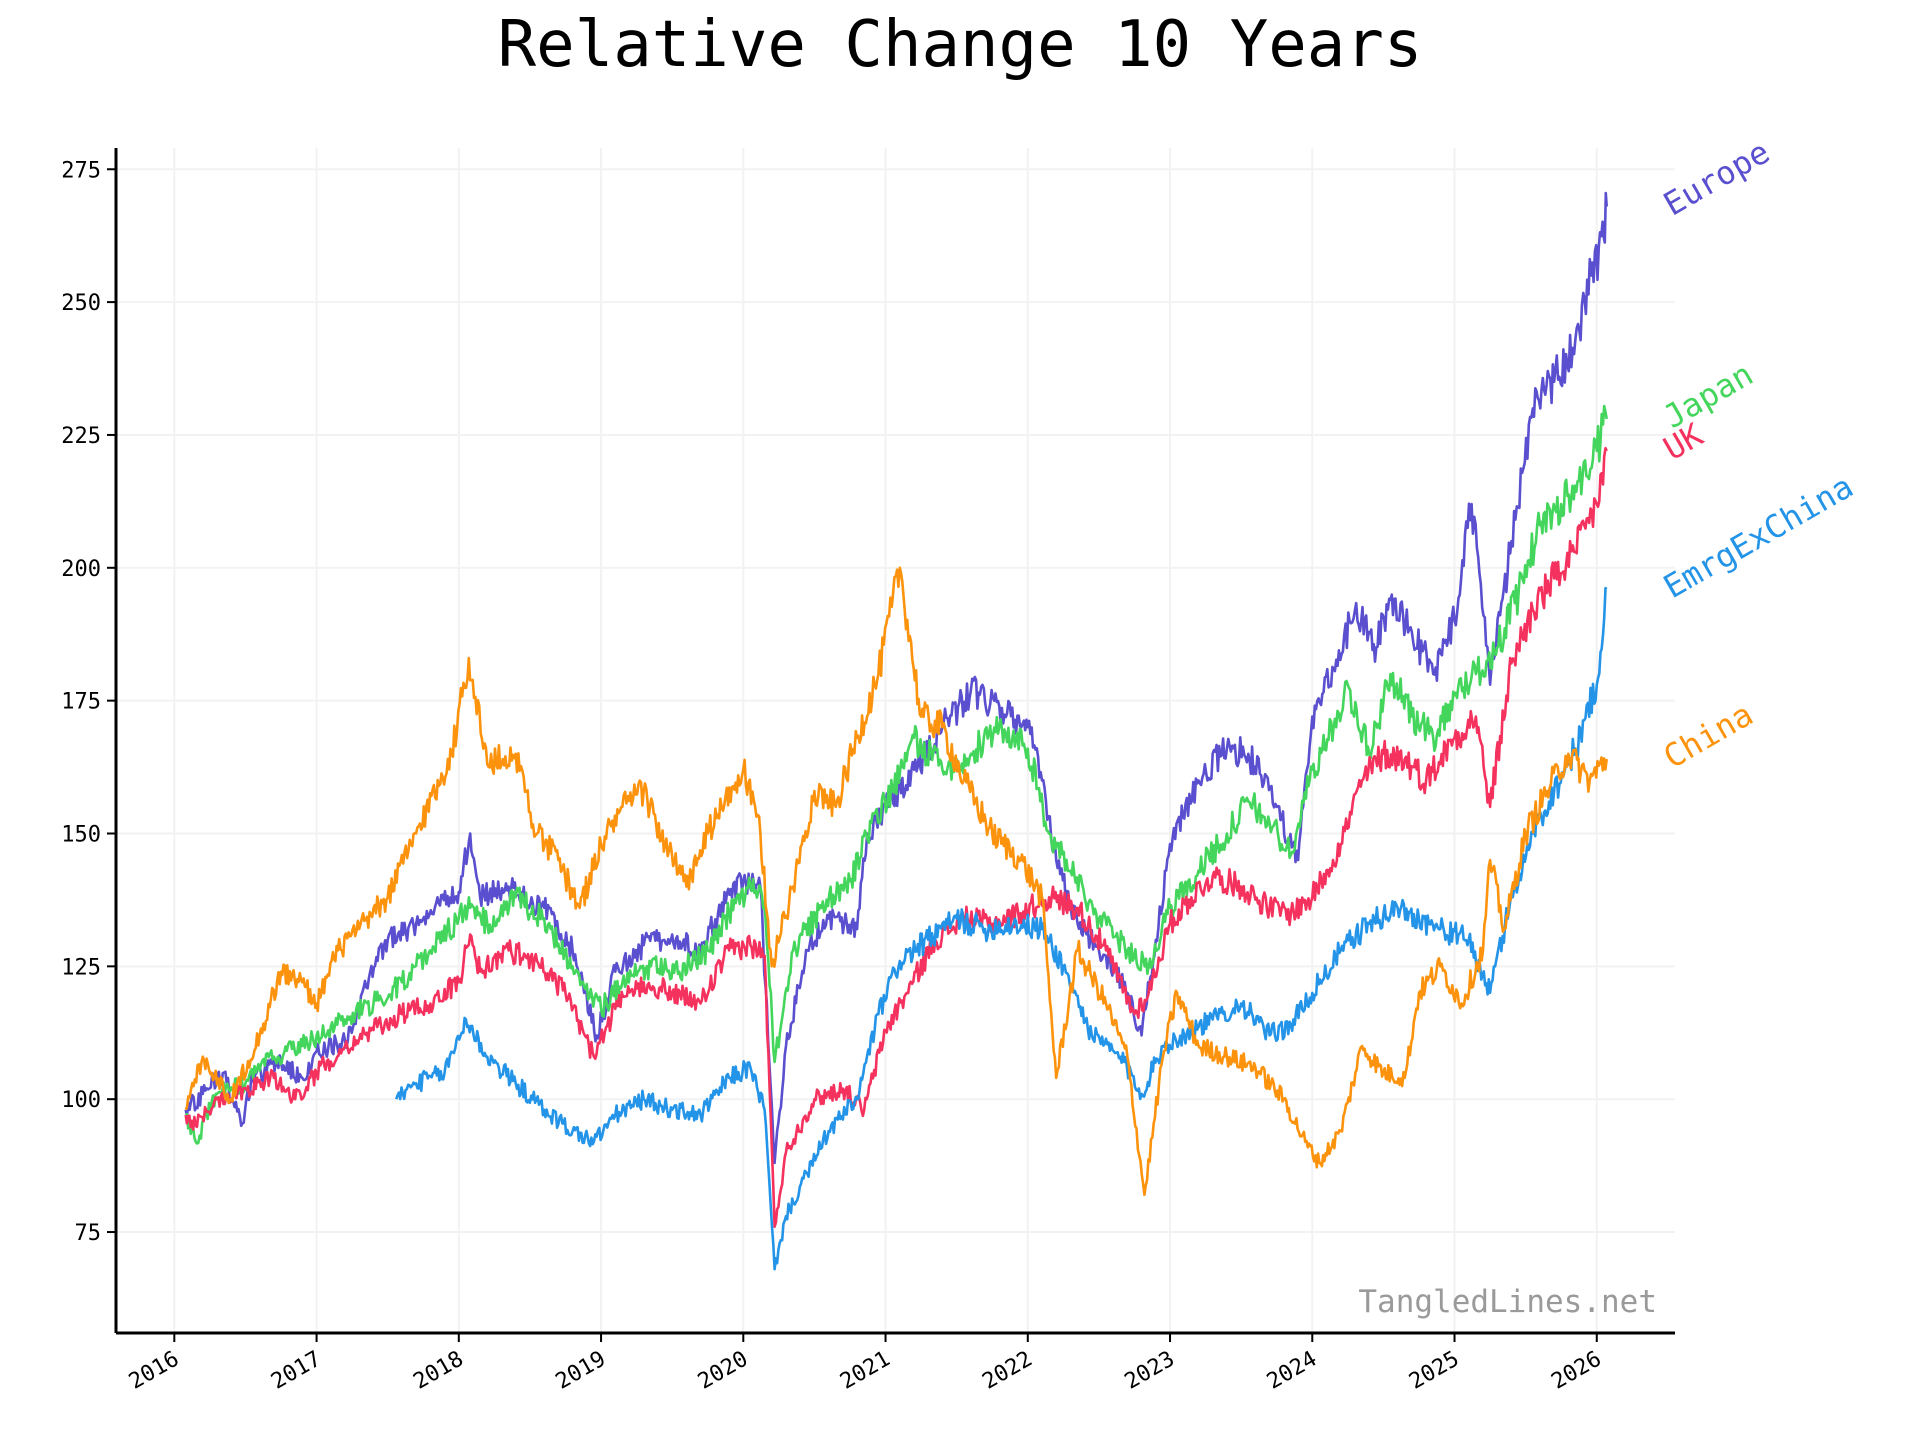 The width and height of the screenshot is (1920, 1440). I want to click on series-label-uk: UK, so click(1683, 441).